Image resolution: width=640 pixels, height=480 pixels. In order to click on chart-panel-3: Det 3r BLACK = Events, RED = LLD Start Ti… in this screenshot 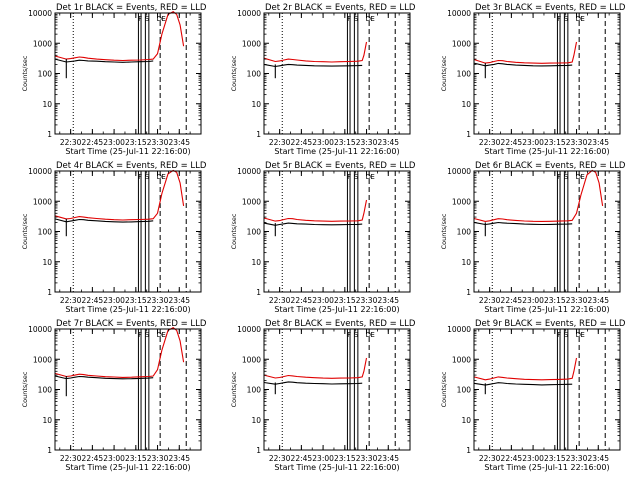, I will do `click(533, 79)`.